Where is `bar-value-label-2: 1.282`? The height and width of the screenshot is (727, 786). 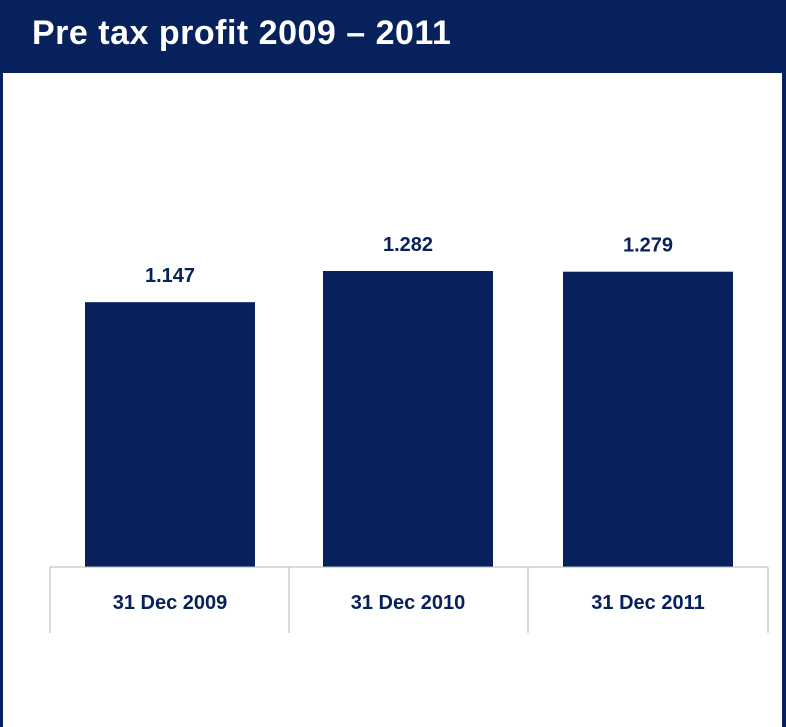
bar-value-label-2: 1.282 is located at coordinates (408, 245).